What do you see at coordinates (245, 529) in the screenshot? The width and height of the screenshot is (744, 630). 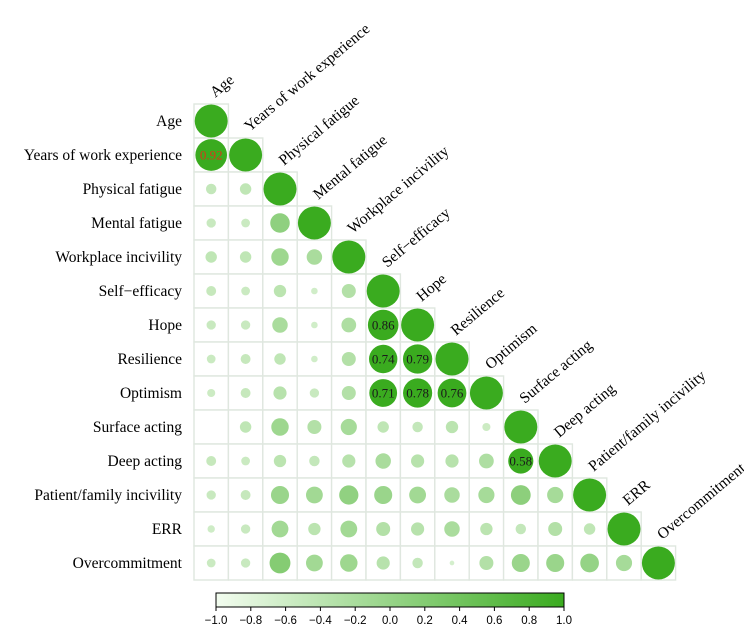 I see `circle-err-years-of-work-experience` at bounding box center [245, 529].